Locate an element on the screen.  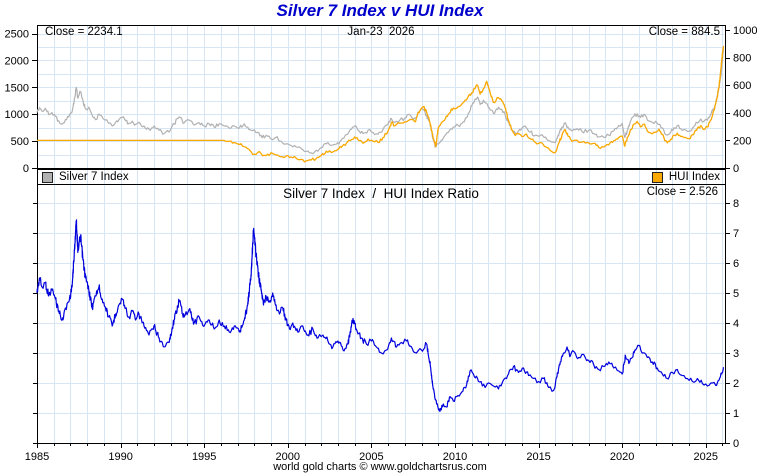
ratio-axis-tick-label: 5 is located at coordinates (736, 294).